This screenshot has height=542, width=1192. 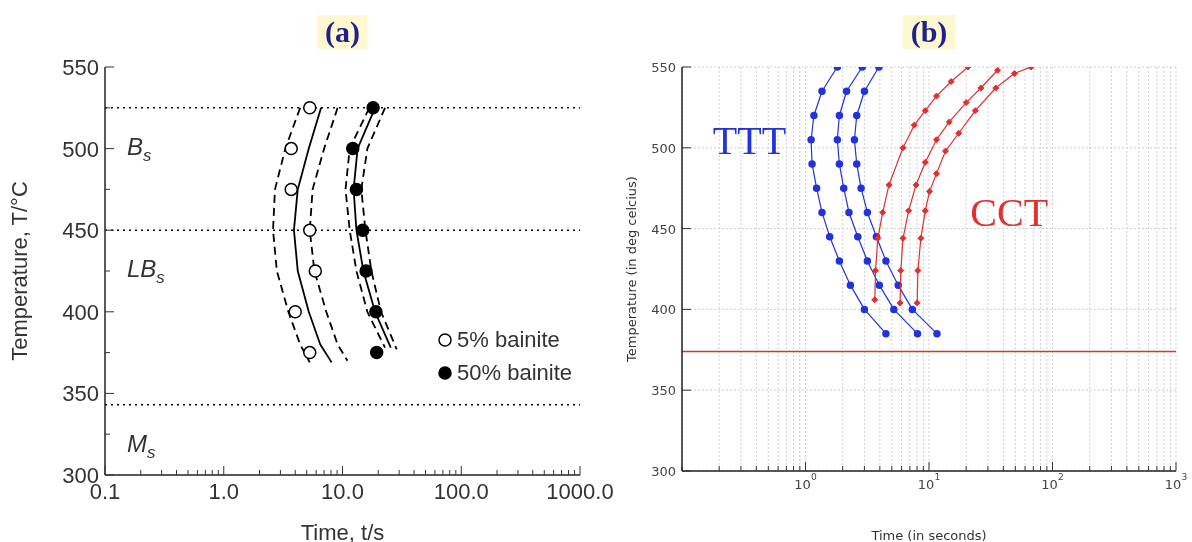 What do you see at coordinates (1176, 482) in the screenshot?
I see `x-tick-label: 10$^{3}$` at bounding box center [1176, 482].